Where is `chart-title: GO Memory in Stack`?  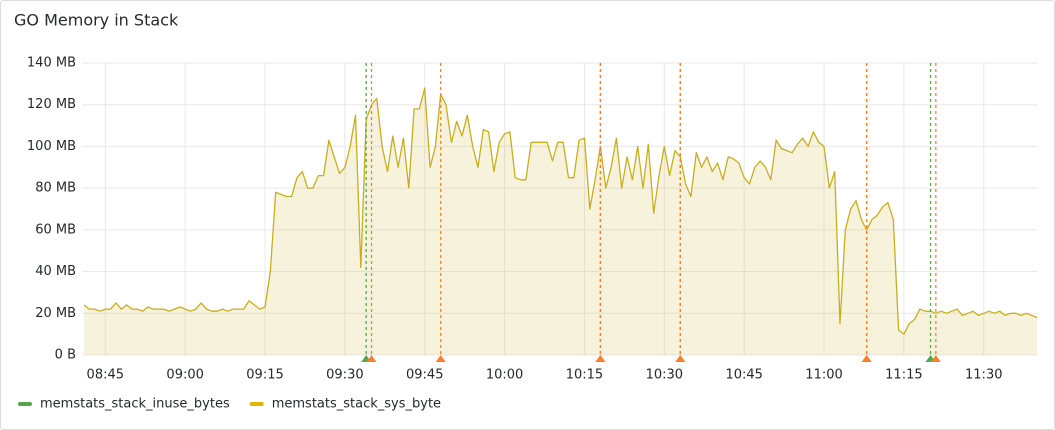
chart-title: GO Memory in Stack is located at coordinates (96, 20).